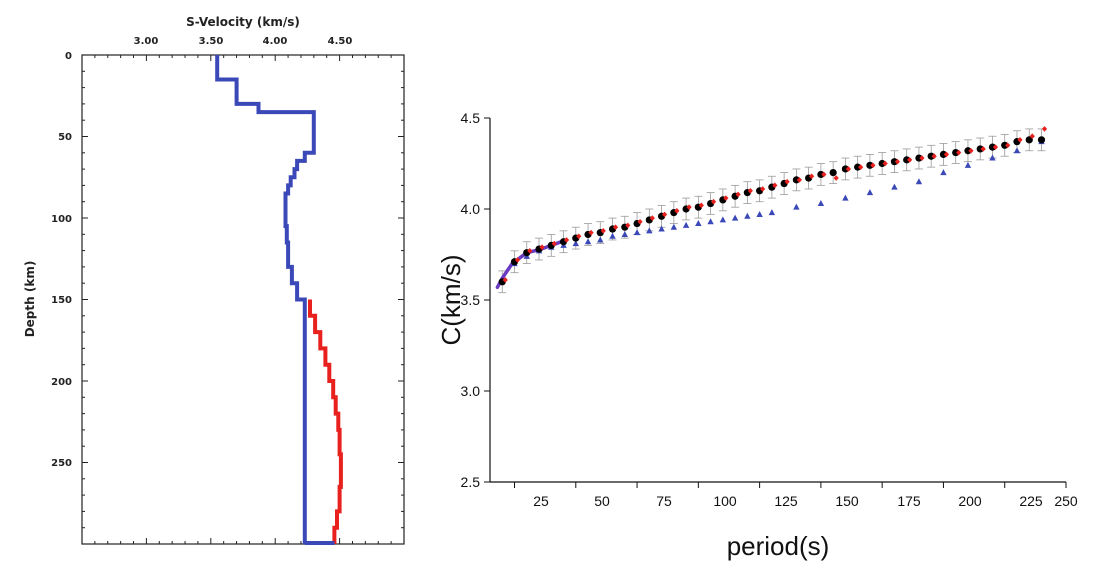  What do you see at coordinates (847, 501) in the screenshot?
I see `right-x-tick-label: 150` at bounding box center [847, 501].